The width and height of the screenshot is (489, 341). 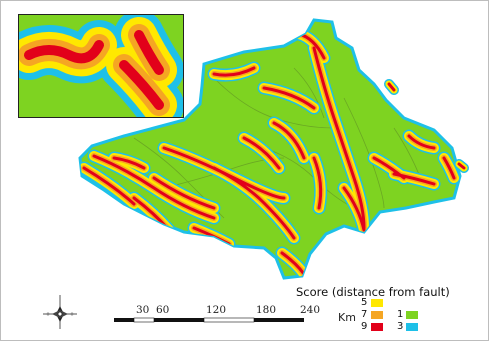 I want to click on legend-label-7: 7, so click(x=364, y=314).